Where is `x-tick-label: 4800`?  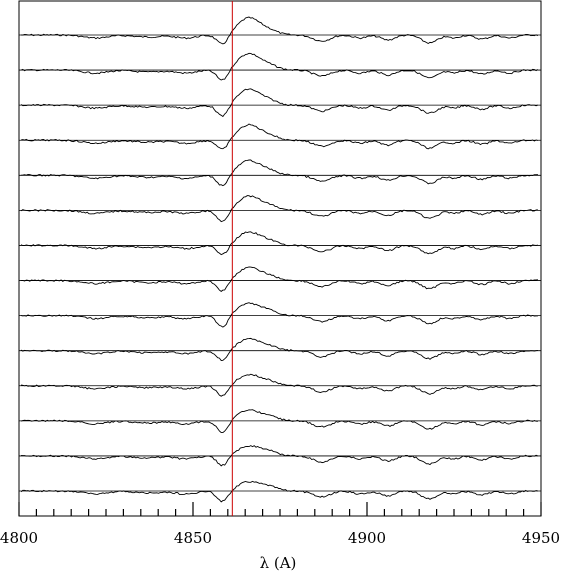 x-tick-label: 4800 is located at coordinates (19, 538).